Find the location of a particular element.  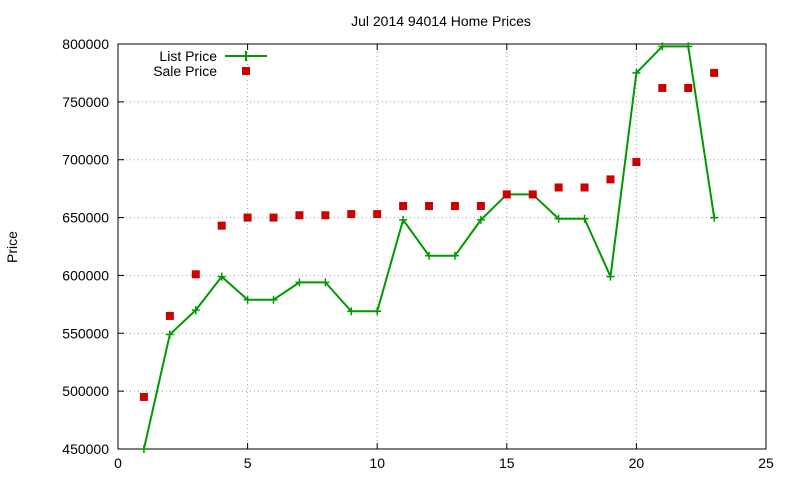

legend-label-list-price: List Price is located at coordinates (188, 56).